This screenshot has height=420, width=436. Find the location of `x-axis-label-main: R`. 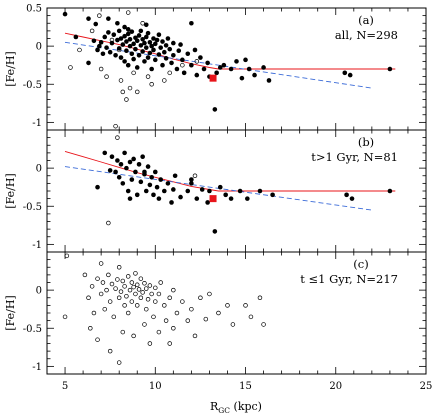

x-axis-label-main: R is located at coordinates (214, 406).